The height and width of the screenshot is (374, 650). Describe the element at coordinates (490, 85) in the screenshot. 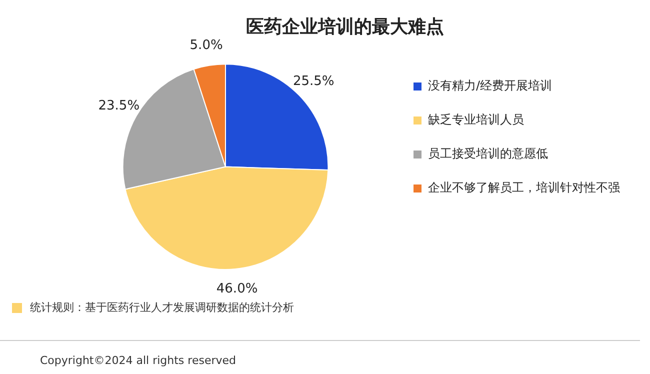

I see `legend-label: 没有精力/经费开展培训` at that location.